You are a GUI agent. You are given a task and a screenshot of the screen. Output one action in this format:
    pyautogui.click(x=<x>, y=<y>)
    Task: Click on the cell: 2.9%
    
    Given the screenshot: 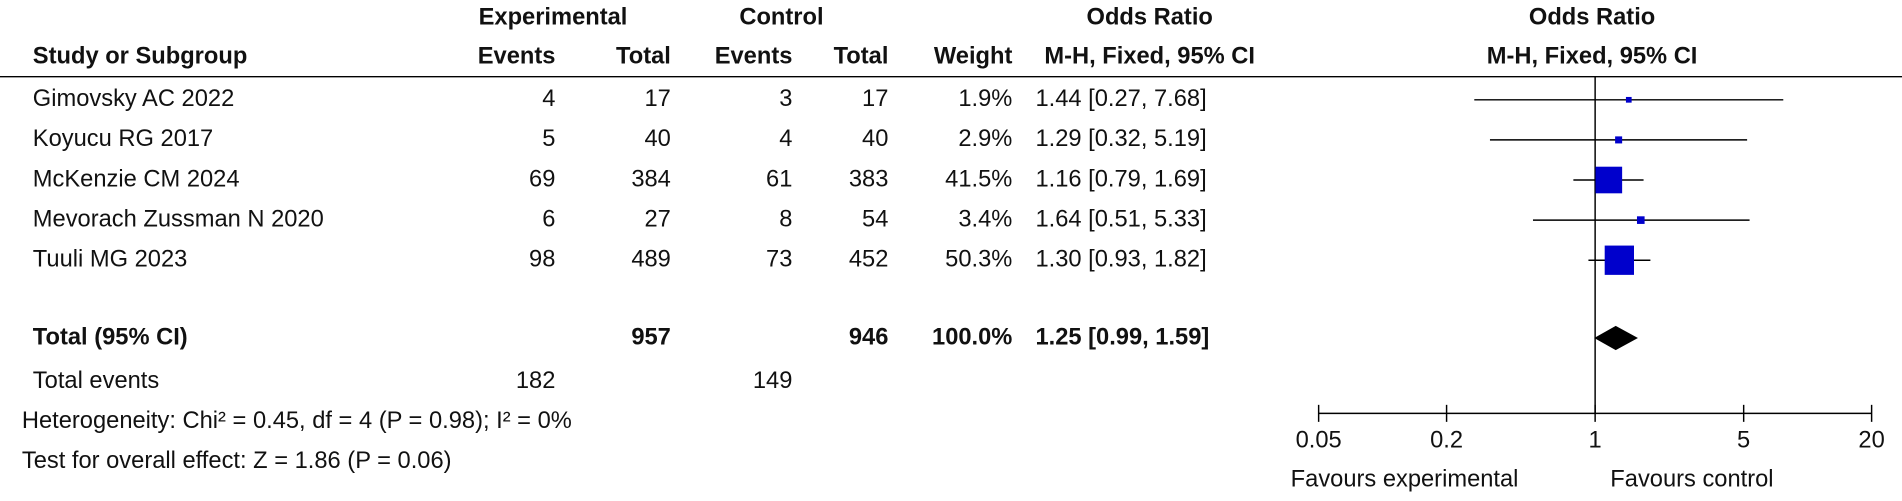 What is the action you would take?
    pyautogui.click(x=985, y=139)
    